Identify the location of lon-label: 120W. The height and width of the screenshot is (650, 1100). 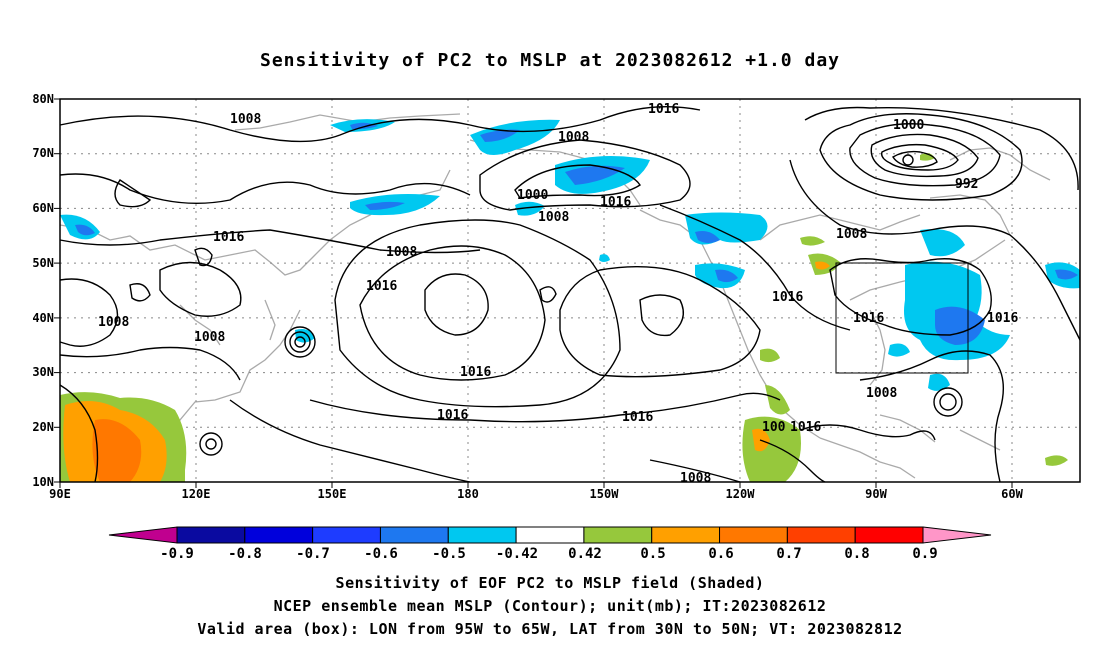
(740, 494).